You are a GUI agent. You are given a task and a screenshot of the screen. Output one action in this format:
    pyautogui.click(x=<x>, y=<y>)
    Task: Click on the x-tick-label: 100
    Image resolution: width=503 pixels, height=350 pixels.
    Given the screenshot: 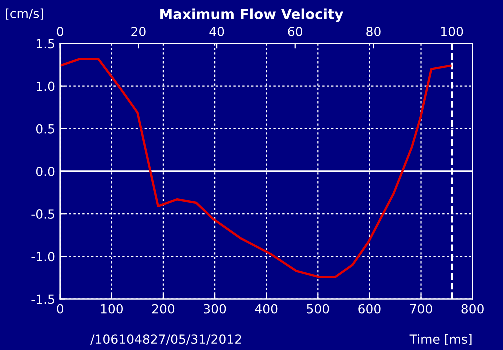 What is the action you would take?
    pyautogui.click(x=112, y=309)
    